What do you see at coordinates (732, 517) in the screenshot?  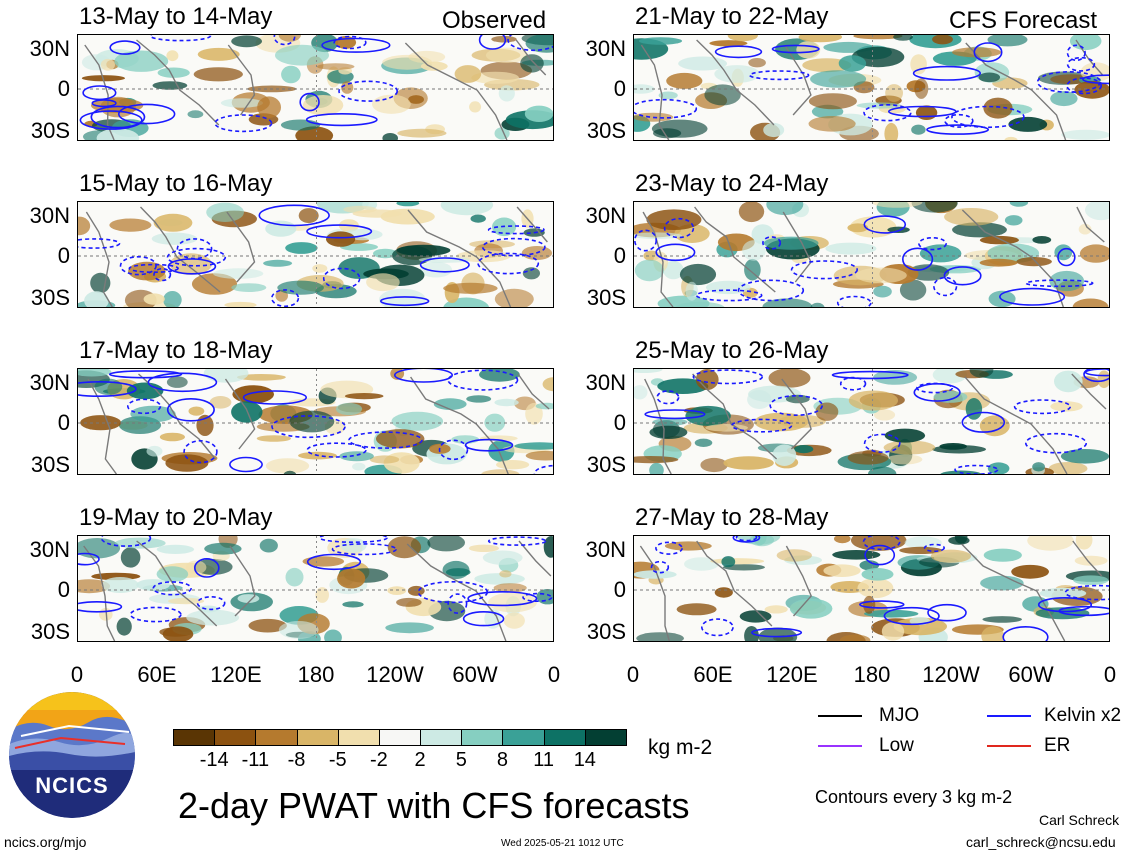 I see `panel-title-8: 27-May to 28-May` at bounding box center [732, 517].